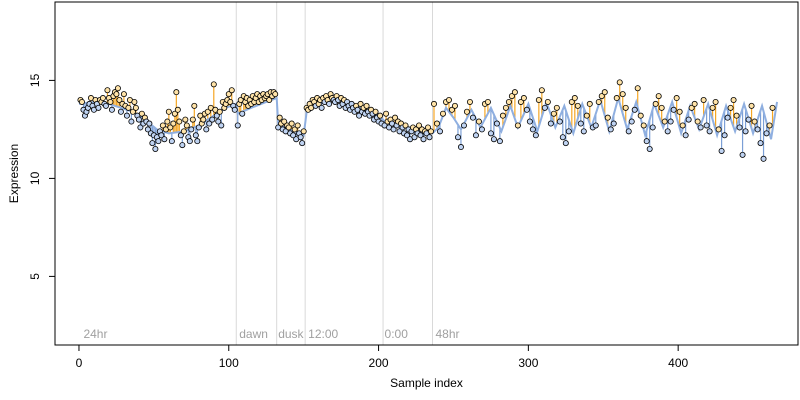 The width and height of the screenshot is (800, 400). What do you see at coordinates (271, 334) in the screenshot?
I see `region-labels: 24hr dawn dusk 12:00 0:00 48hr` at bounding box center [271, 334].